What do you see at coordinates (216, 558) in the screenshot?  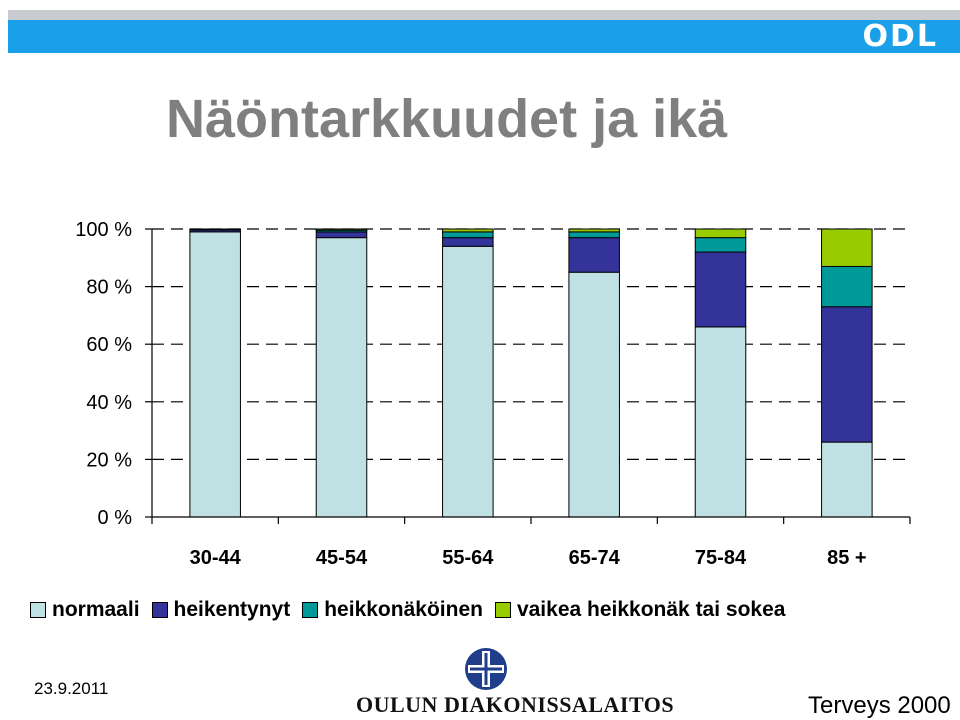 I see `x-category-label: 30-44` at bounding box center [216, 558].